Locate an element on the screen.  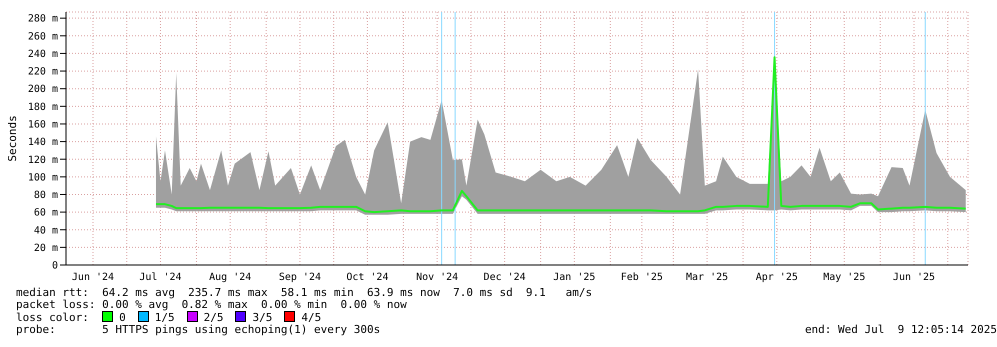
y-tick-label: 100 m is located at coordinates (43, 178).